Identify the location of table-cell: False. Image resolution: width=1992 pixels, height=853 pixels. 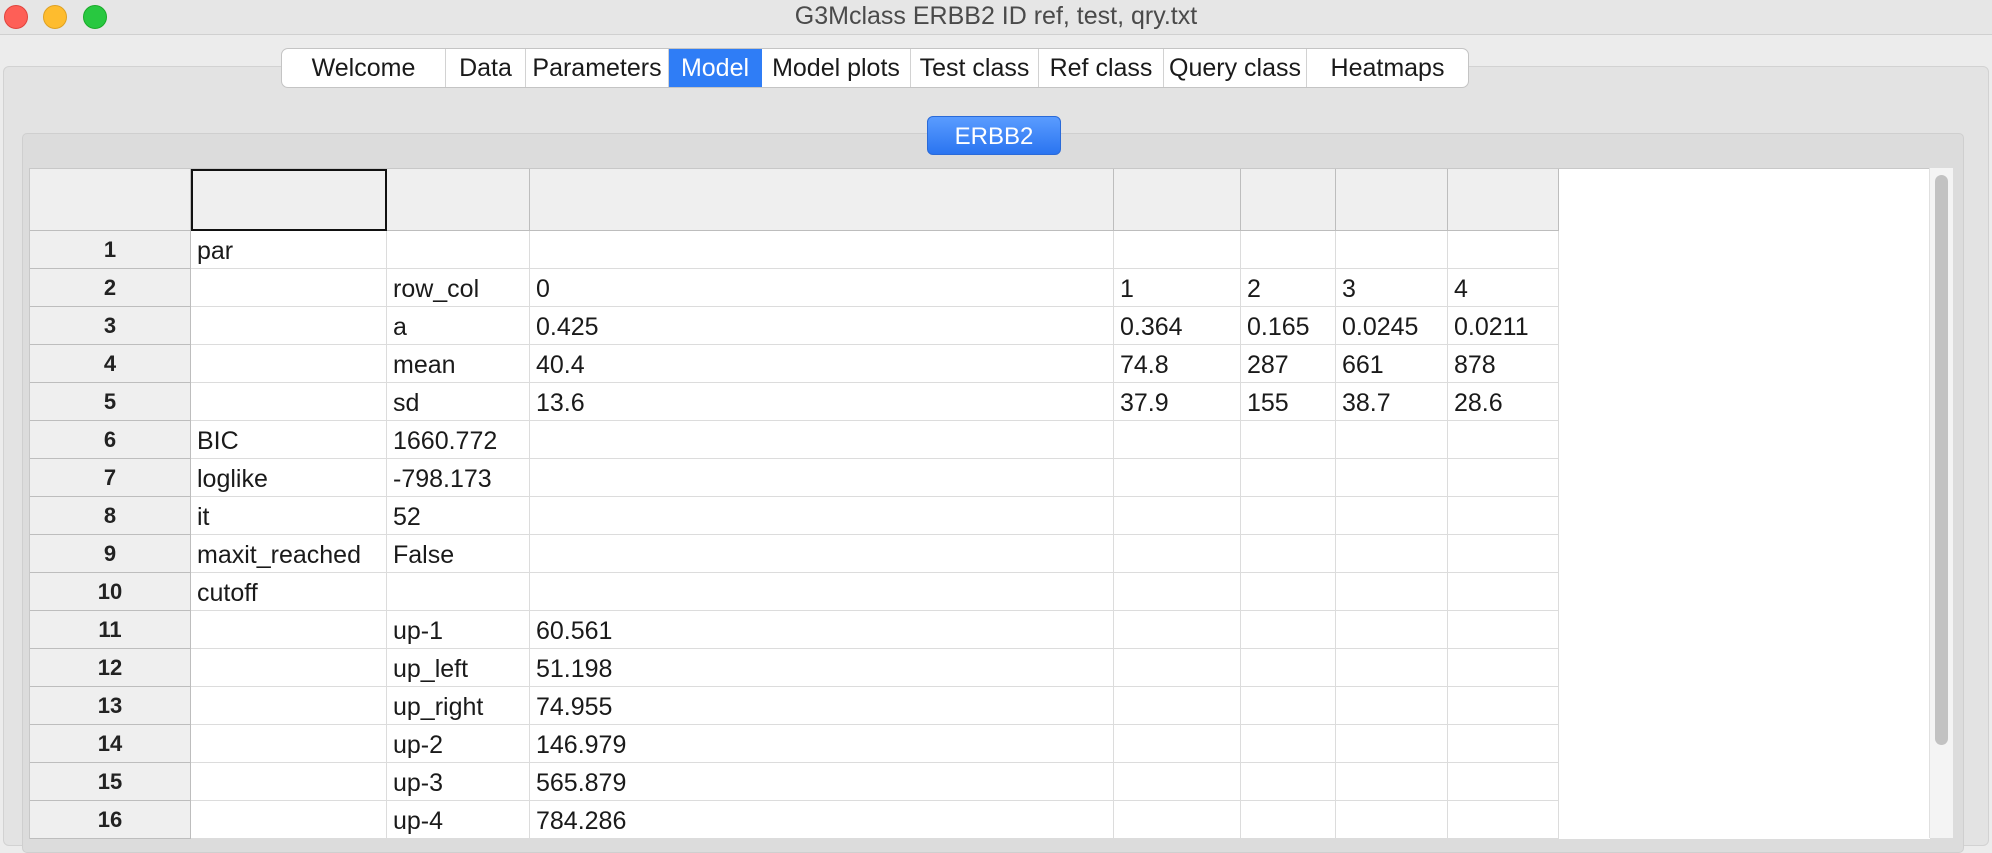
(458, 554).